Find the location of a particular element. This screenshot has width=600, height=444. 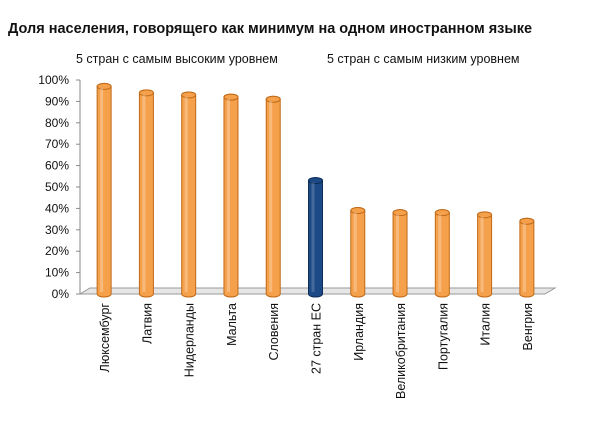

y-tick-label: 10% is located at coordinates (57, 273).